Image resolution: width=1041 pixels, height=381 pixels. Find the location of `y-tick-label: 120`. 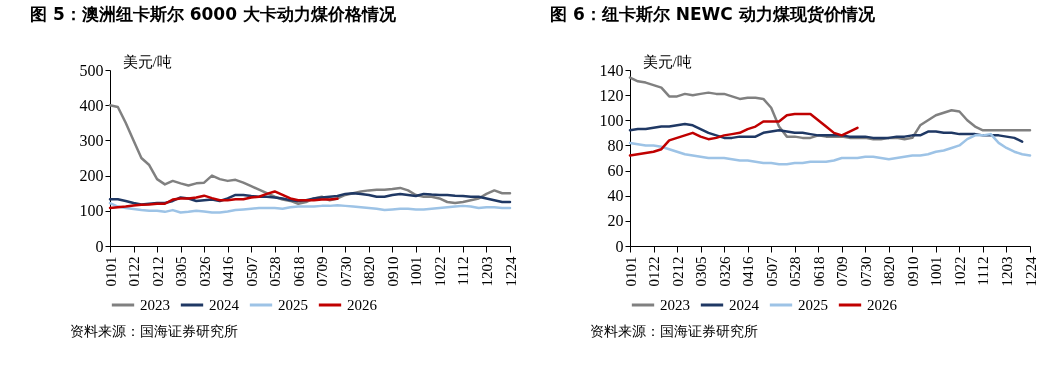

y-tick-label: 120 is located at coordinates (611, 95).